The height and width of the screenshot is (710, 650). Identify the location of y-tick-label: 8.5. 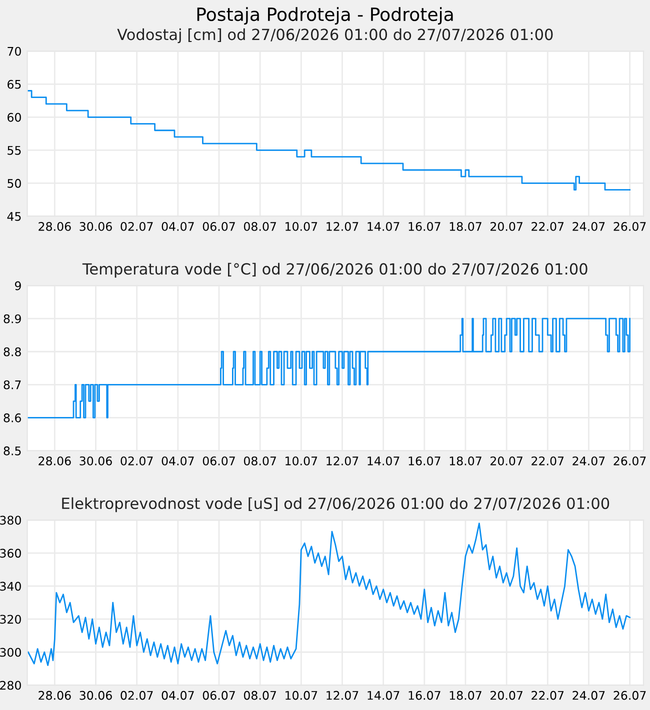
(12, 451).